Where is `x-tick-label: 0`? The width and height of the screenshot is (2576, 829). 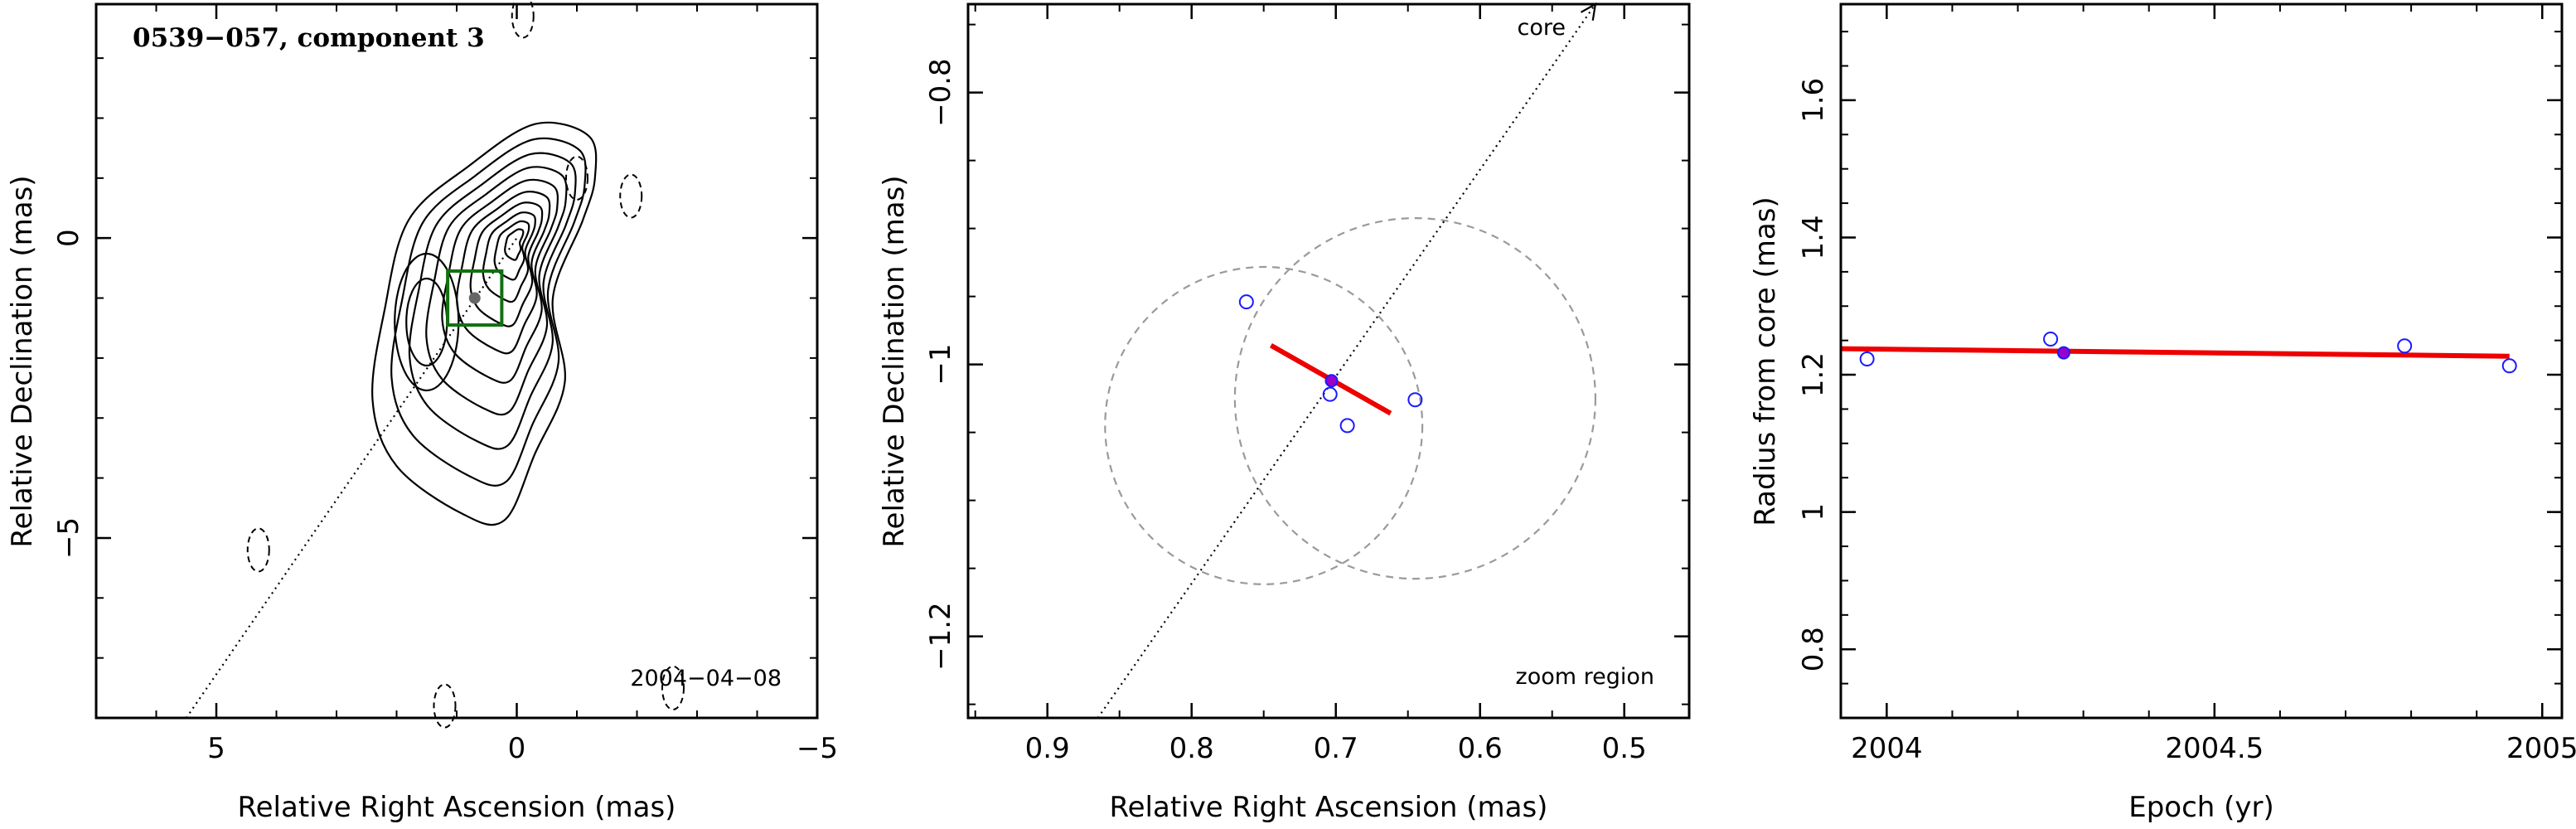 x-tick-label: 0 is located at coordinates (517, 748).